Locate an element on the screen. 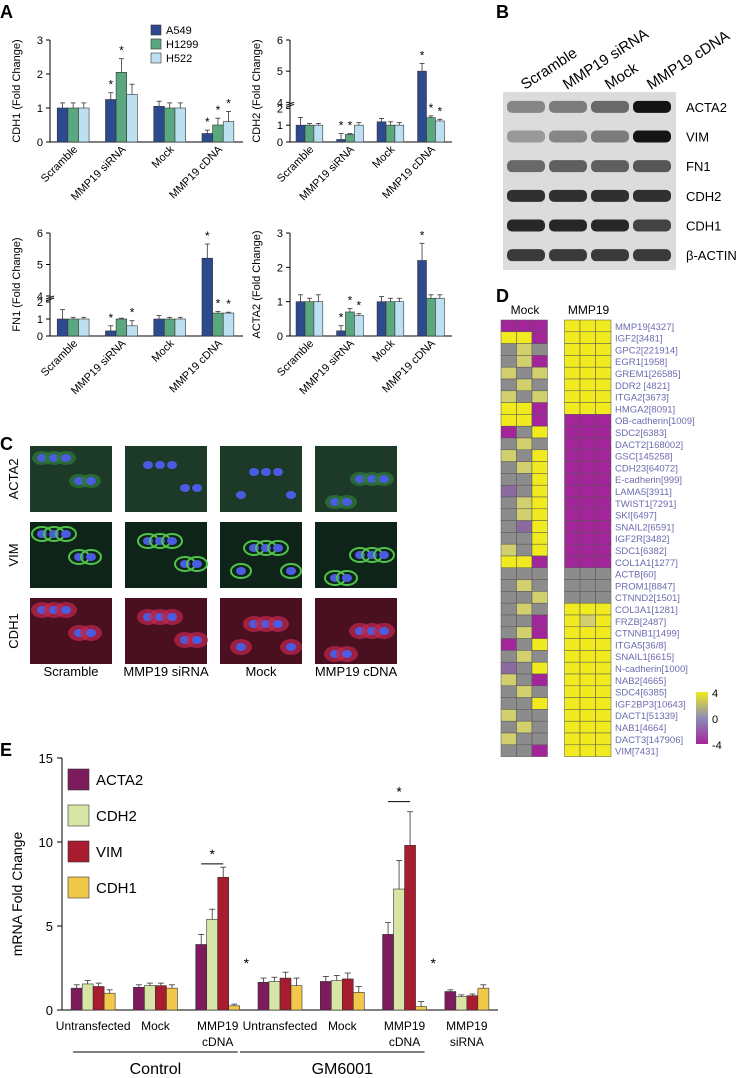 The height and width of the screenshot is (1078, 756). bar-CDH1 is located at coordinates (109, 1001).